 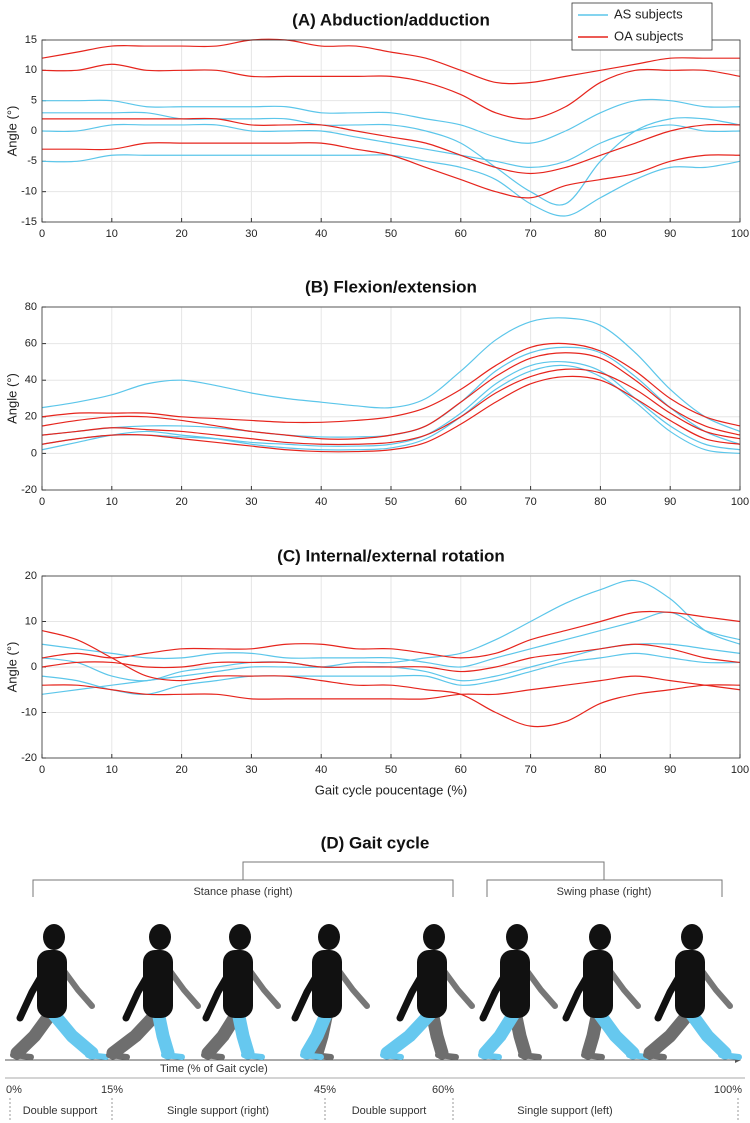 I want to click on y-tick-label: -5, so click(x=32, y=161).